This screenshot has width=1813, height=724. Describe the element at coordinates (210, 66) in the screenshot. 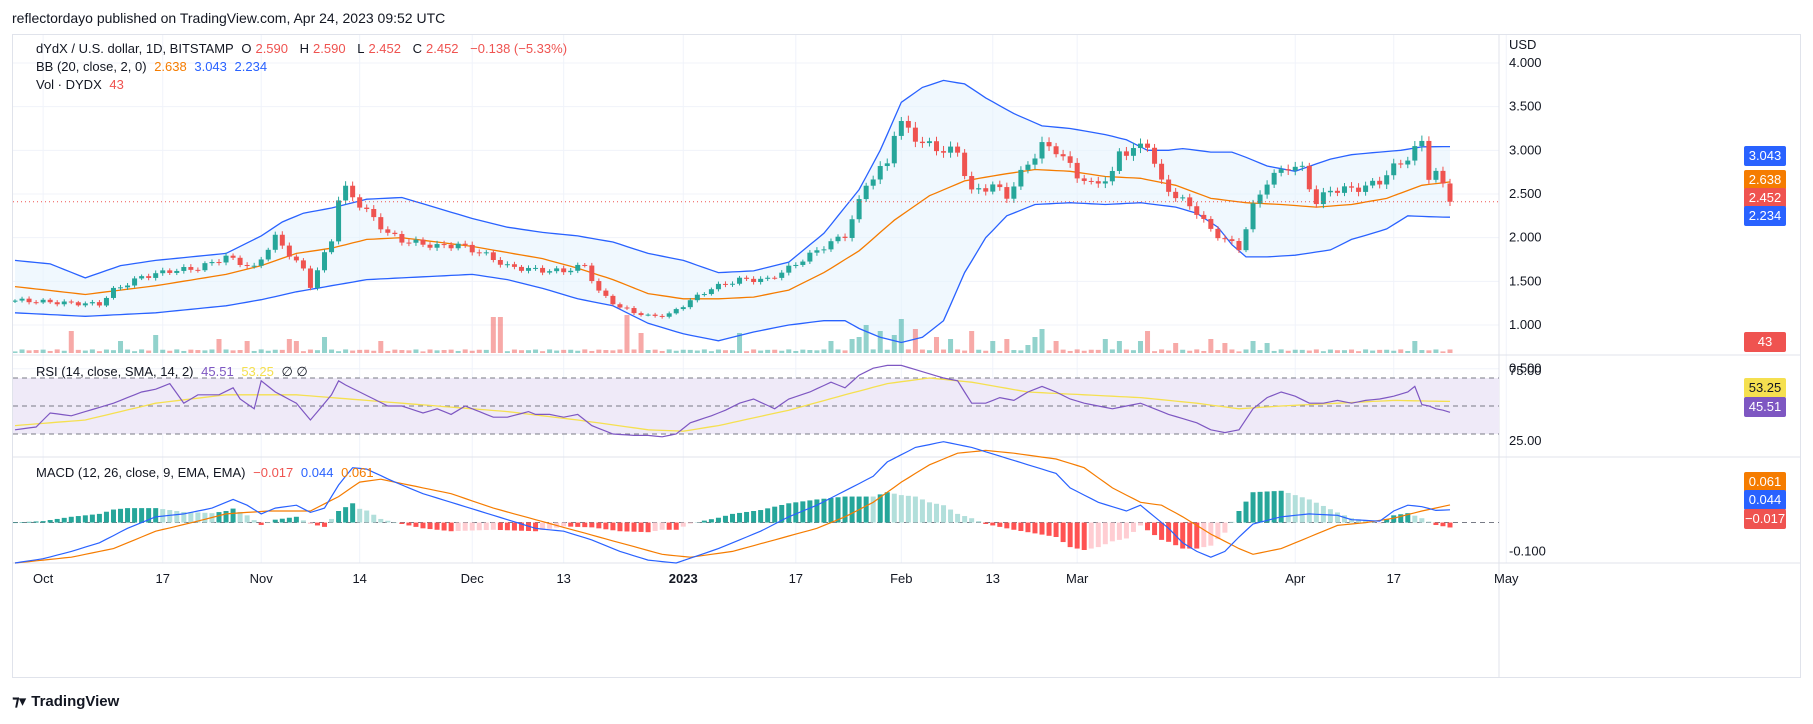

I see `bb-upper-value: 3.043` at that location.